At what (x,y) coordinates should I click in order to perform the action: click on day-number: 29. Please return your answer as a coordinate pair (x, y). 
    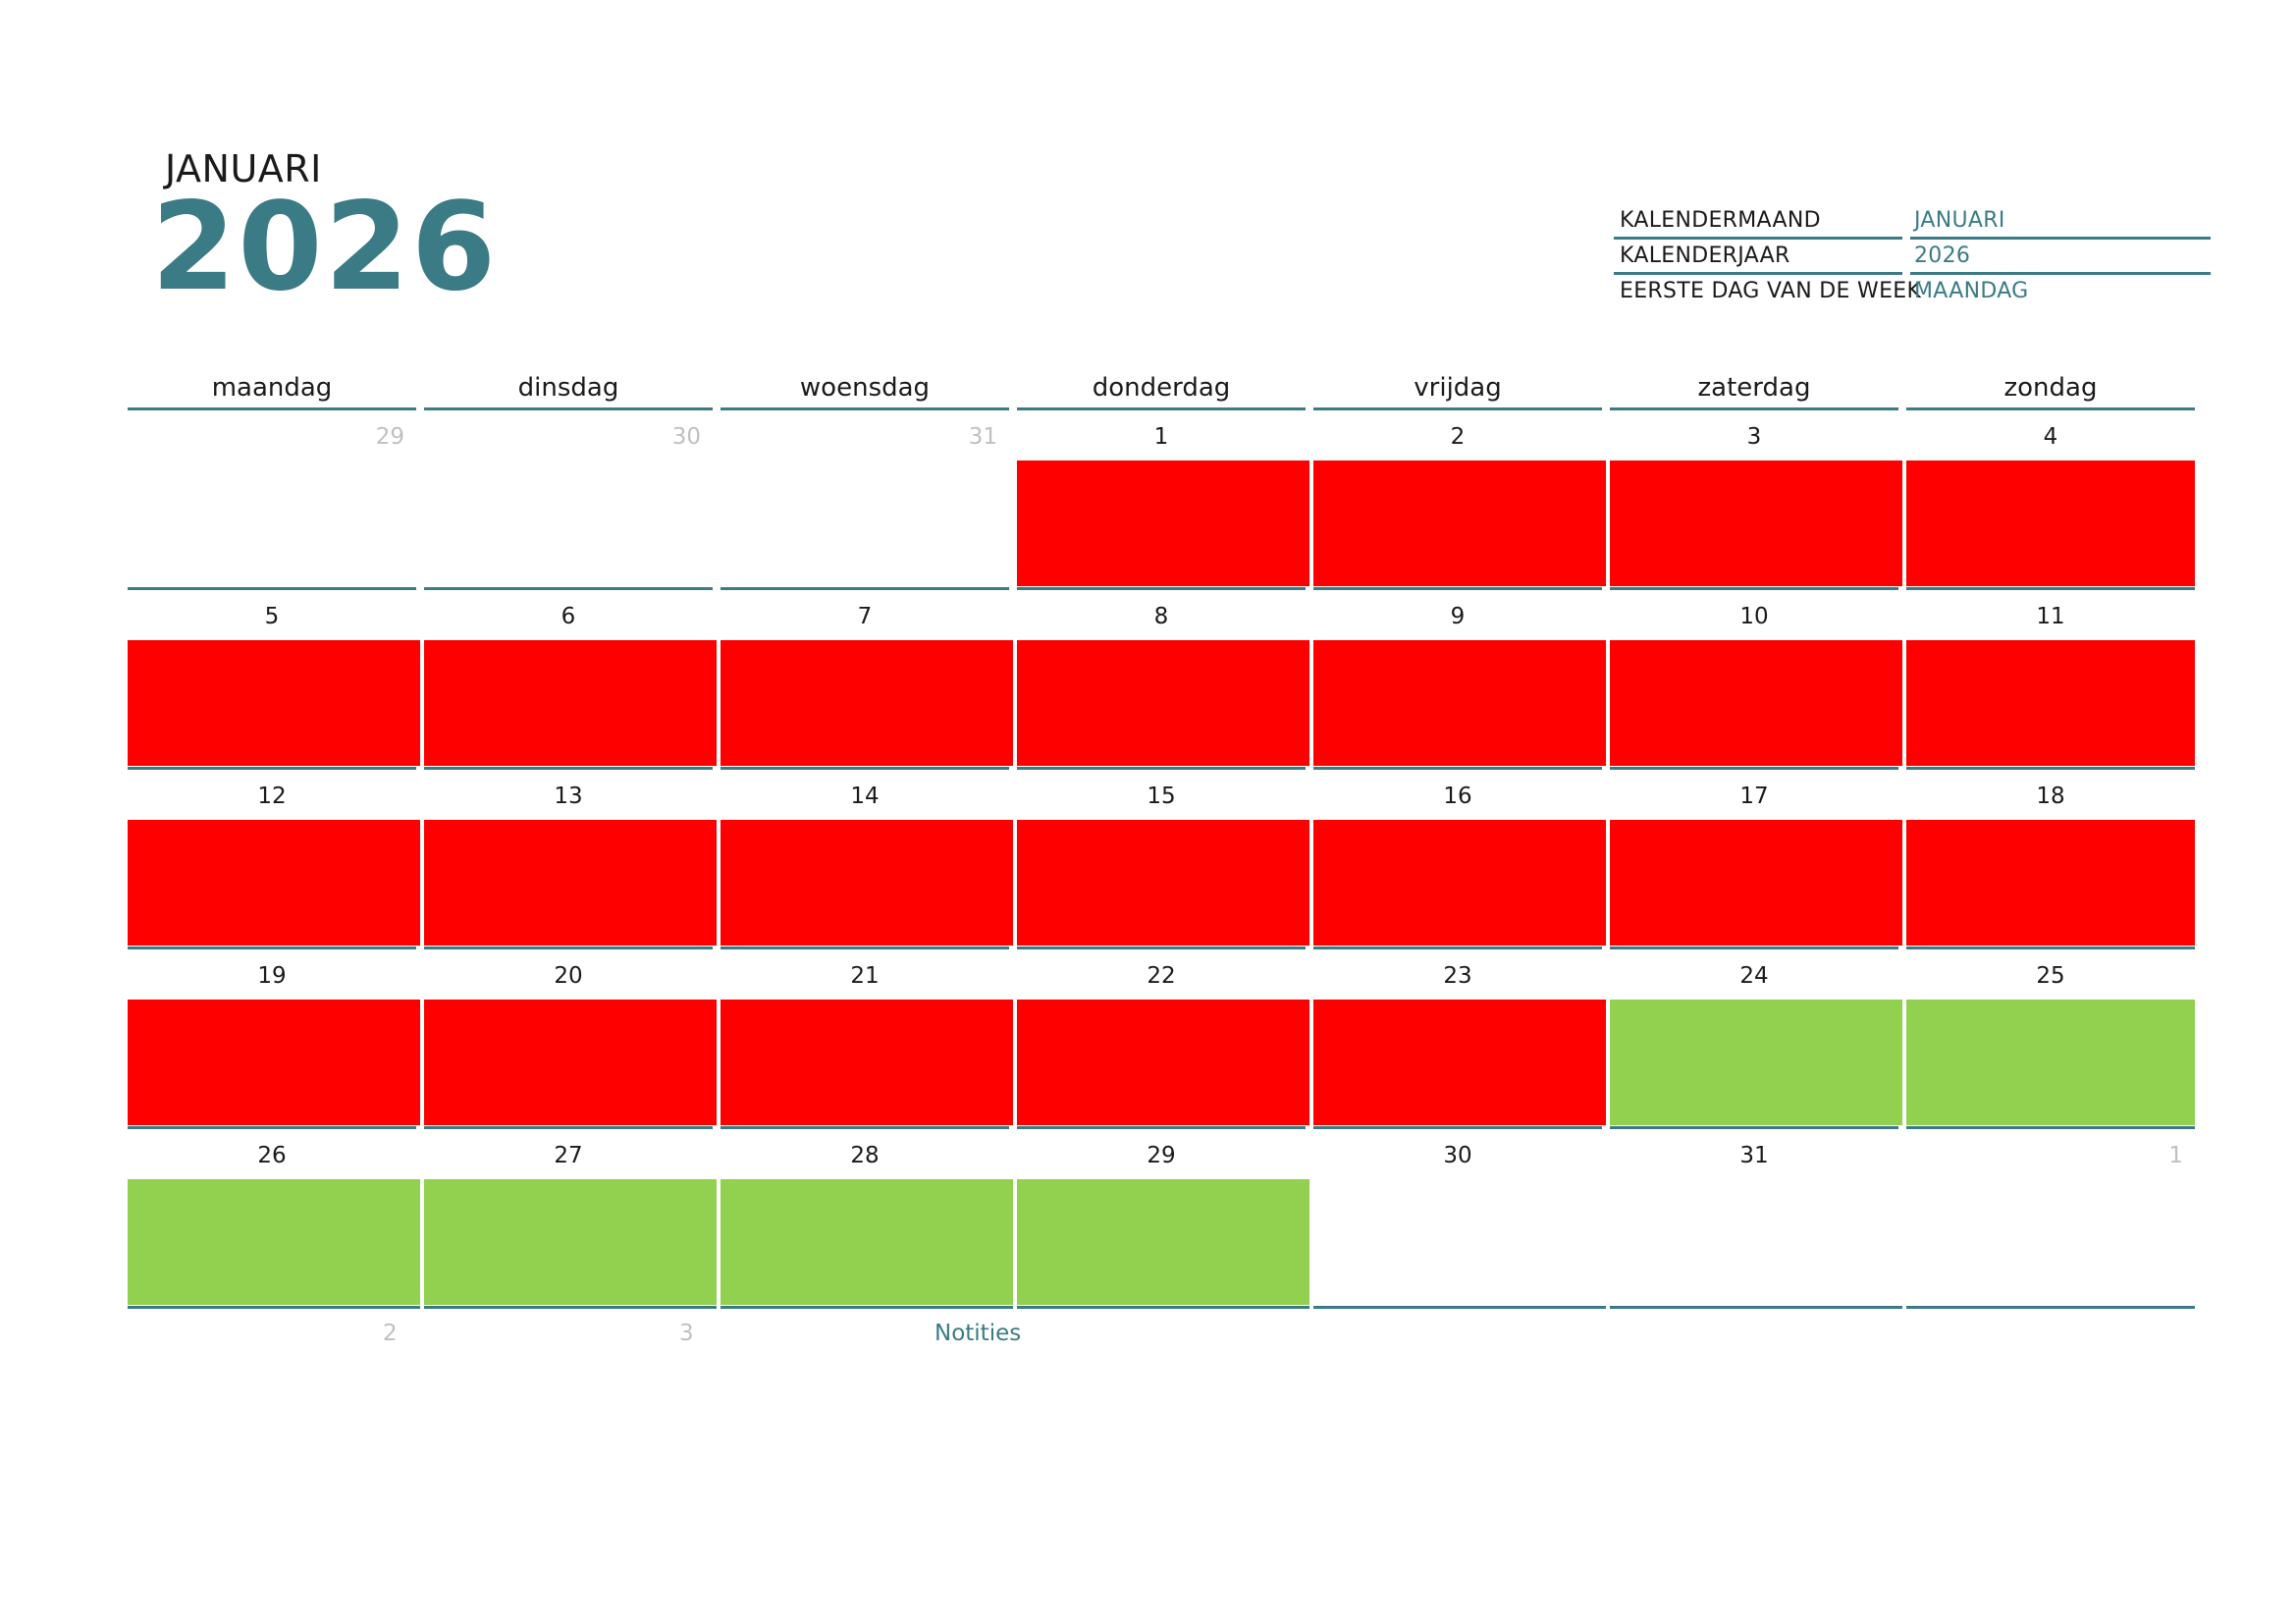
    Looking at the image, I should click on (389, 437).